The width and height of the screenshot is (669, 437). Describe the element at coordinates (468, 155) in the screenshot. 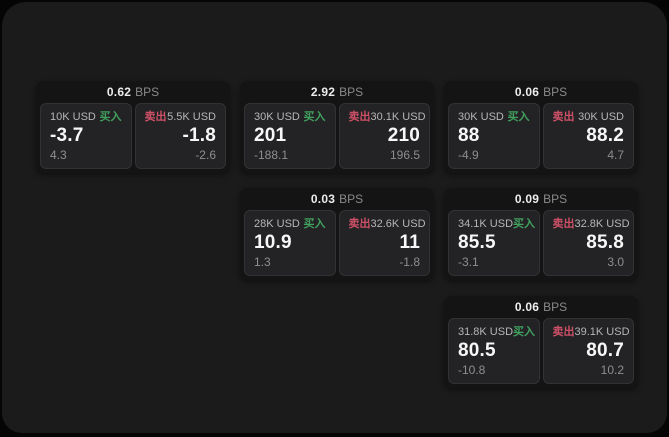

I see `buy-delta: -4.9` at that location.